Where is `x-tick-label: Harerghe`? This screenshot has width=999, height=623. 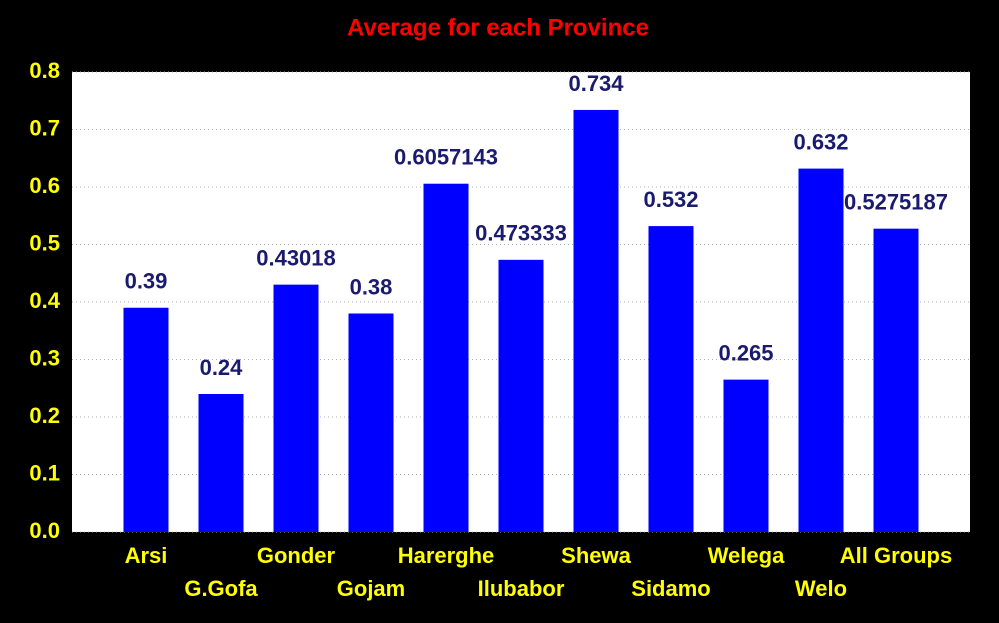 x-tick-label: Harerghe is located at coordinates (446, 555).